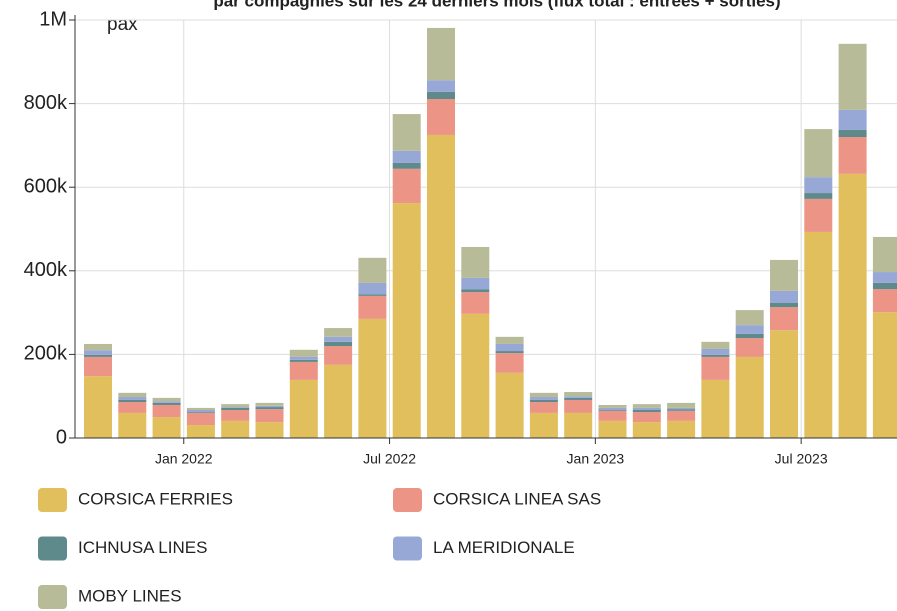 Image resolution: width=897 pixels, height=611 pixels. What do you see at coordinates (517, 498) in the screenshot?
I see `legend-label: CORSICA LINEA SAS` at bounding box center [517, 498].